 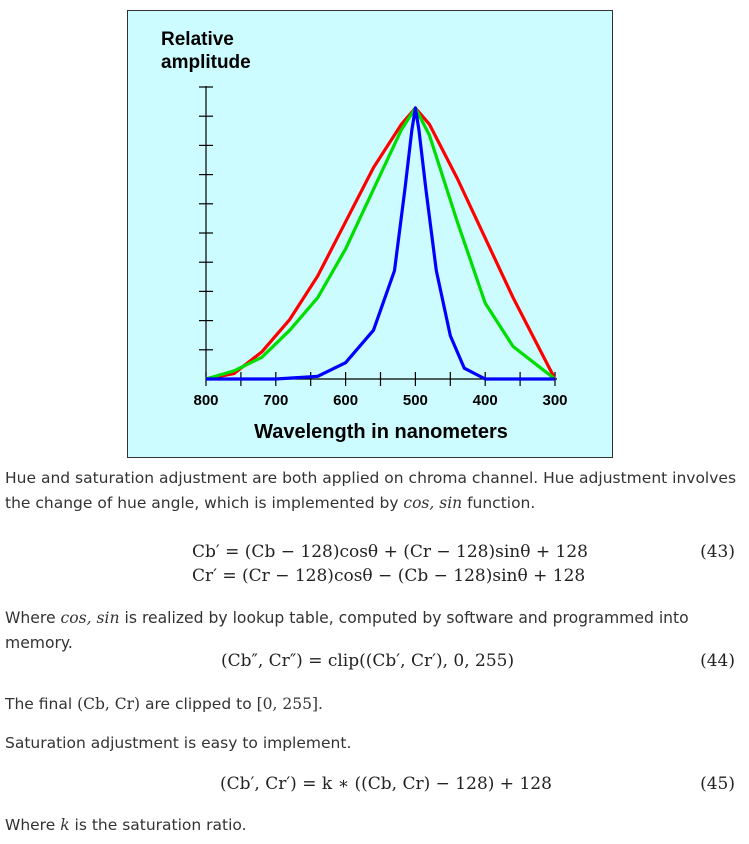 What do you see at coordinates (41, 704) in the screenshot?
I see `paragraph-clip-start: The final` at bounding box center [41, 704].